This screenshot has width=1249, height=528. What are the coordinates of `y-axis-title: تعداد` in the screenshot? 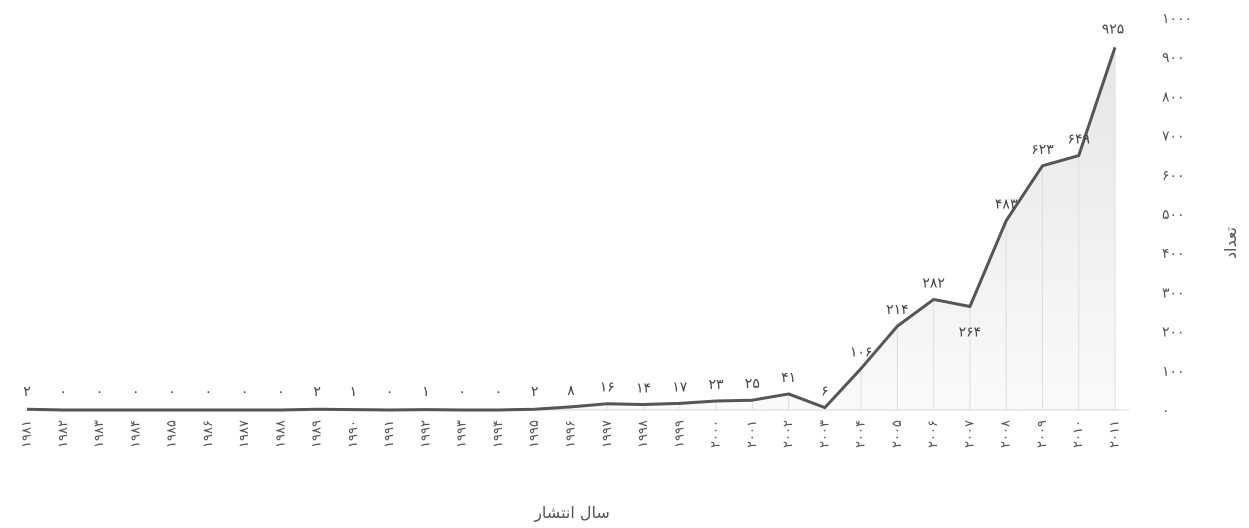 It's located at (1230, 243).